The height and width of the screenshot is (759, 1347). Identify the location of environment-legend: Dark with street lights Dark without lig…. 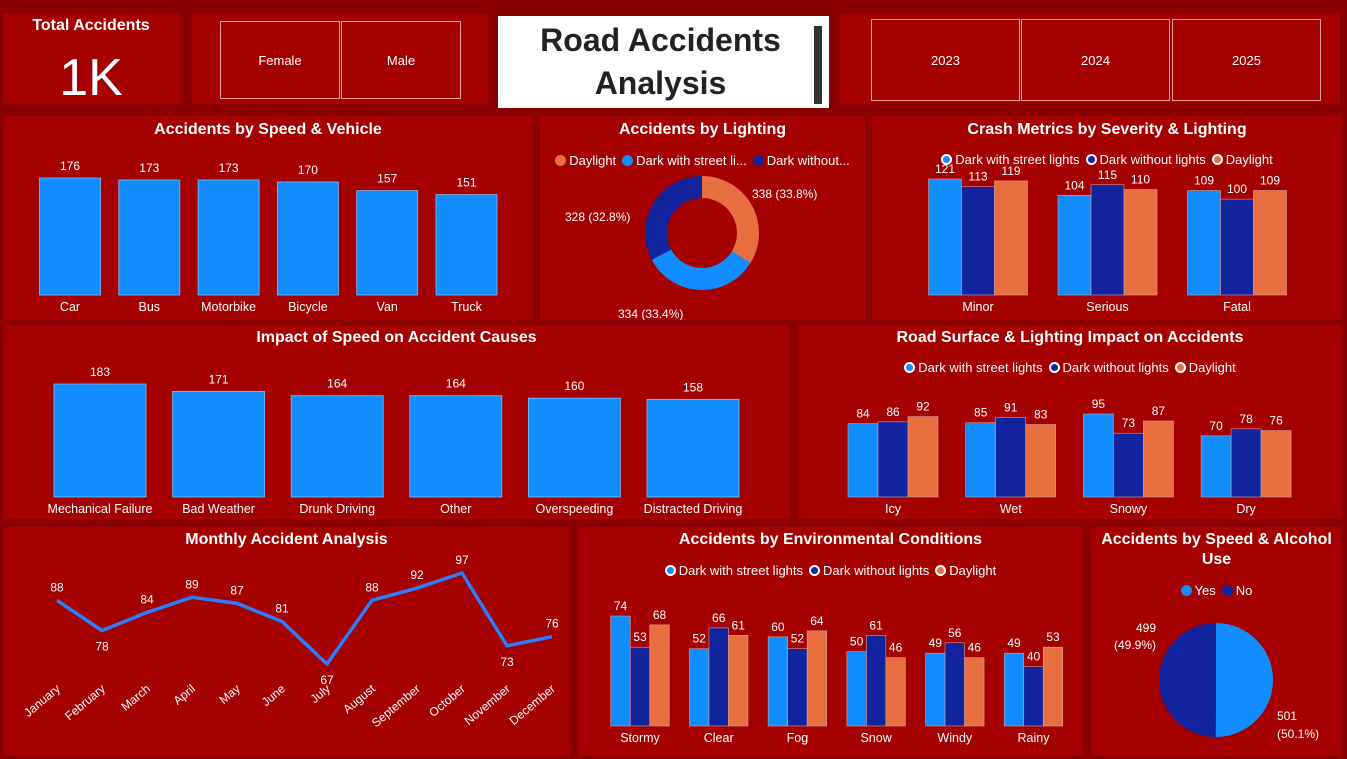
(830, 570).